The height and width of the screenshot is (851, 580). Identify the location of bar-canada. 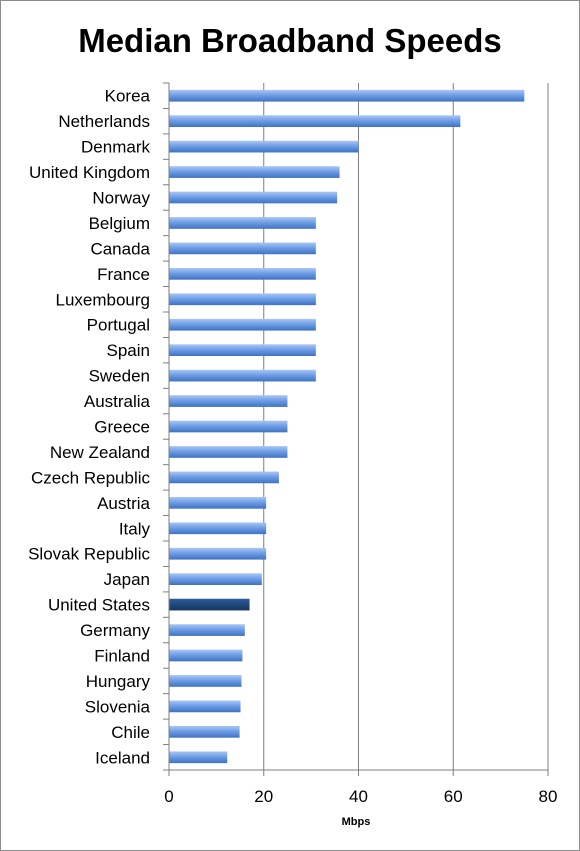
(242, 248).